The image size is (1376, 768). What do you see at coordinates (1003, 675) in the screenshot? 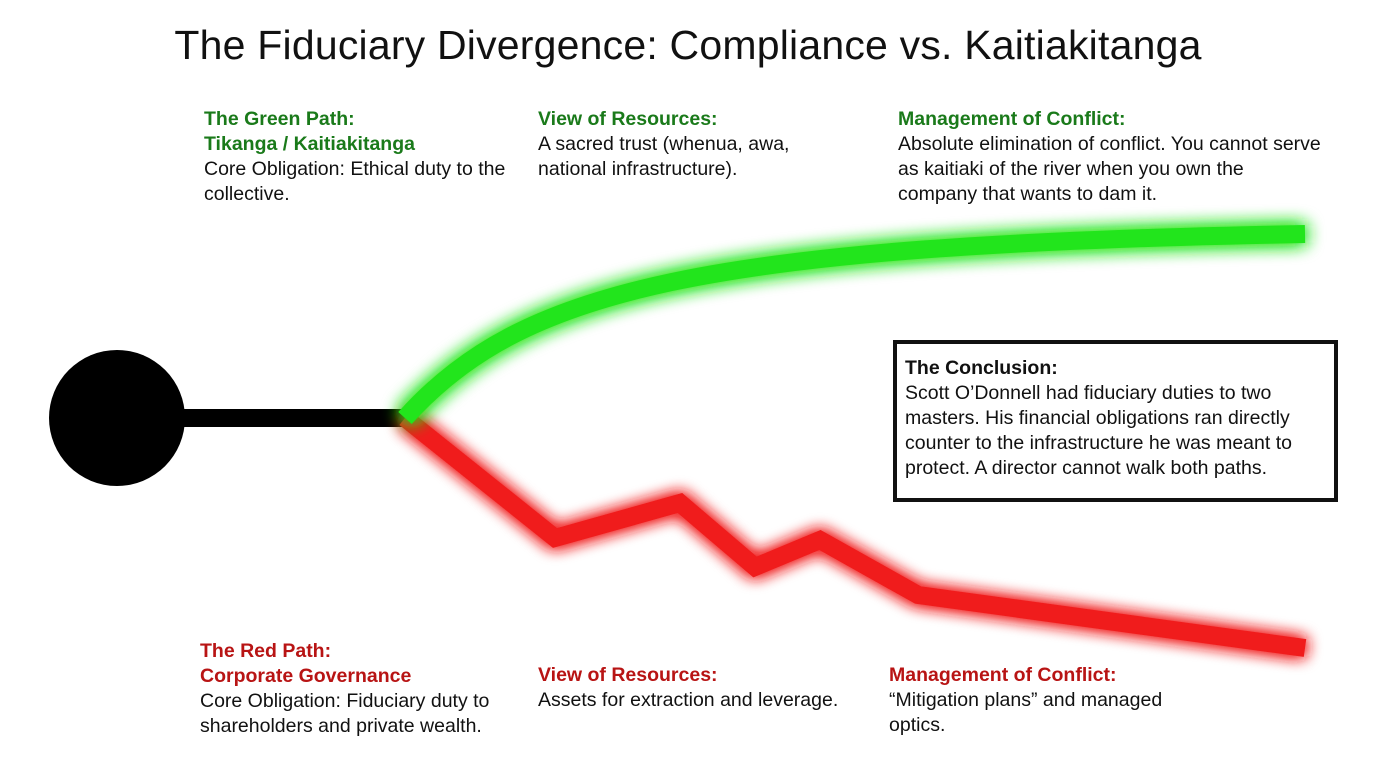
I see `red-conflict-heading: Management of Conflict:` at bounding box center [1003, 675].